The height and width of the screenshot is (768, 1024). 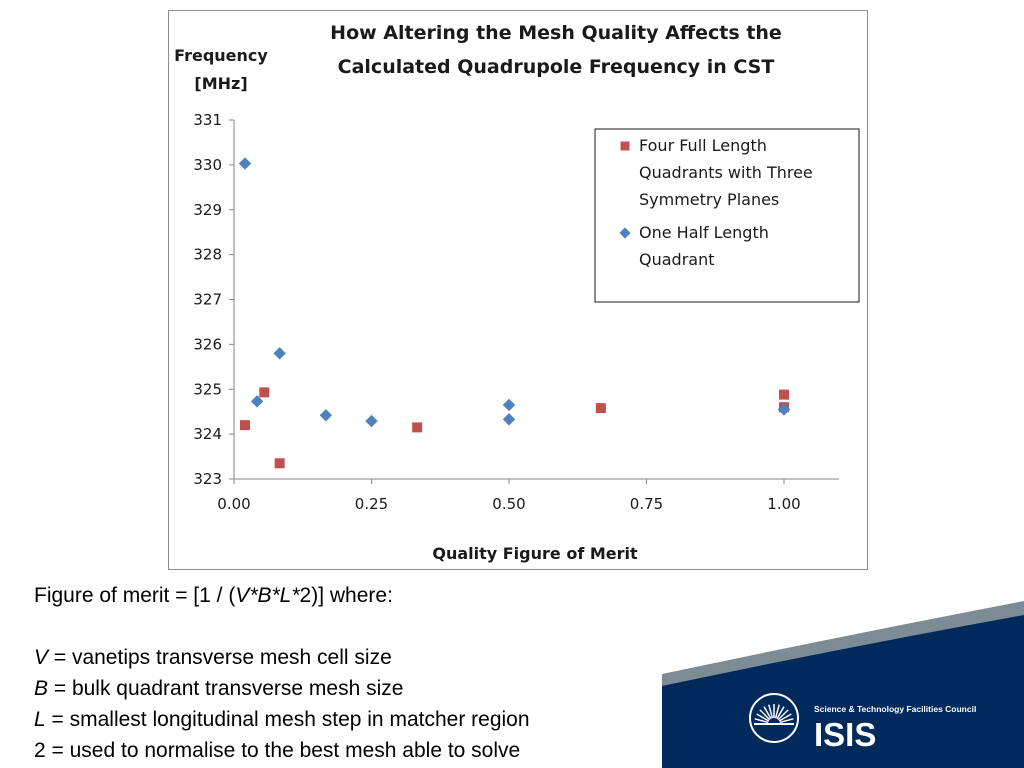 I want to click on y-axis-label-line-1: Frequency, so click(x=221, y=55).